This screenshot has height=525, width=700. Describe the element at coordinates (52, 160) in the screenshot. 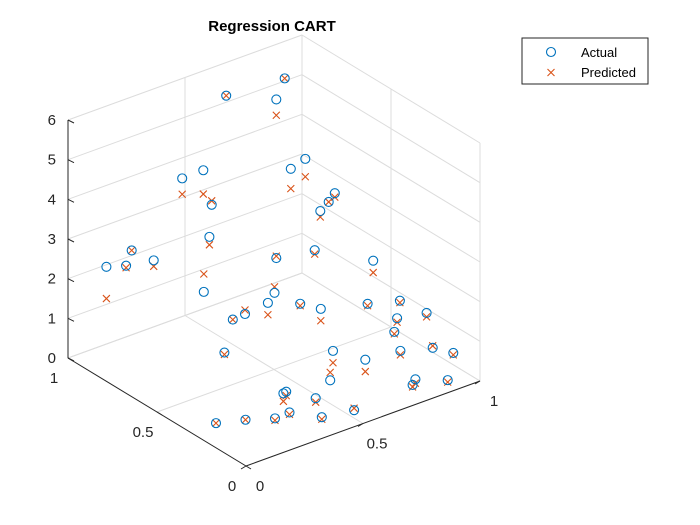

I see `z-tick-label: 5` at that location.